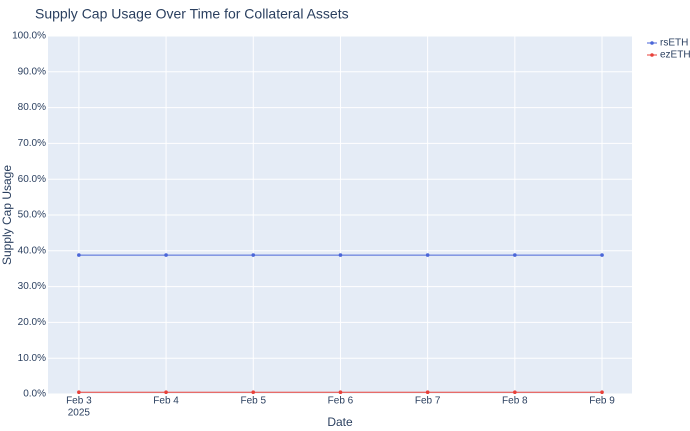 Image resolution: width=690 pixels, height=431 pixels. What do you see at coordinates (32, 179) in the screenshot?
I see `y-tick-label: 60.0%` at bounding box center [32, 179].